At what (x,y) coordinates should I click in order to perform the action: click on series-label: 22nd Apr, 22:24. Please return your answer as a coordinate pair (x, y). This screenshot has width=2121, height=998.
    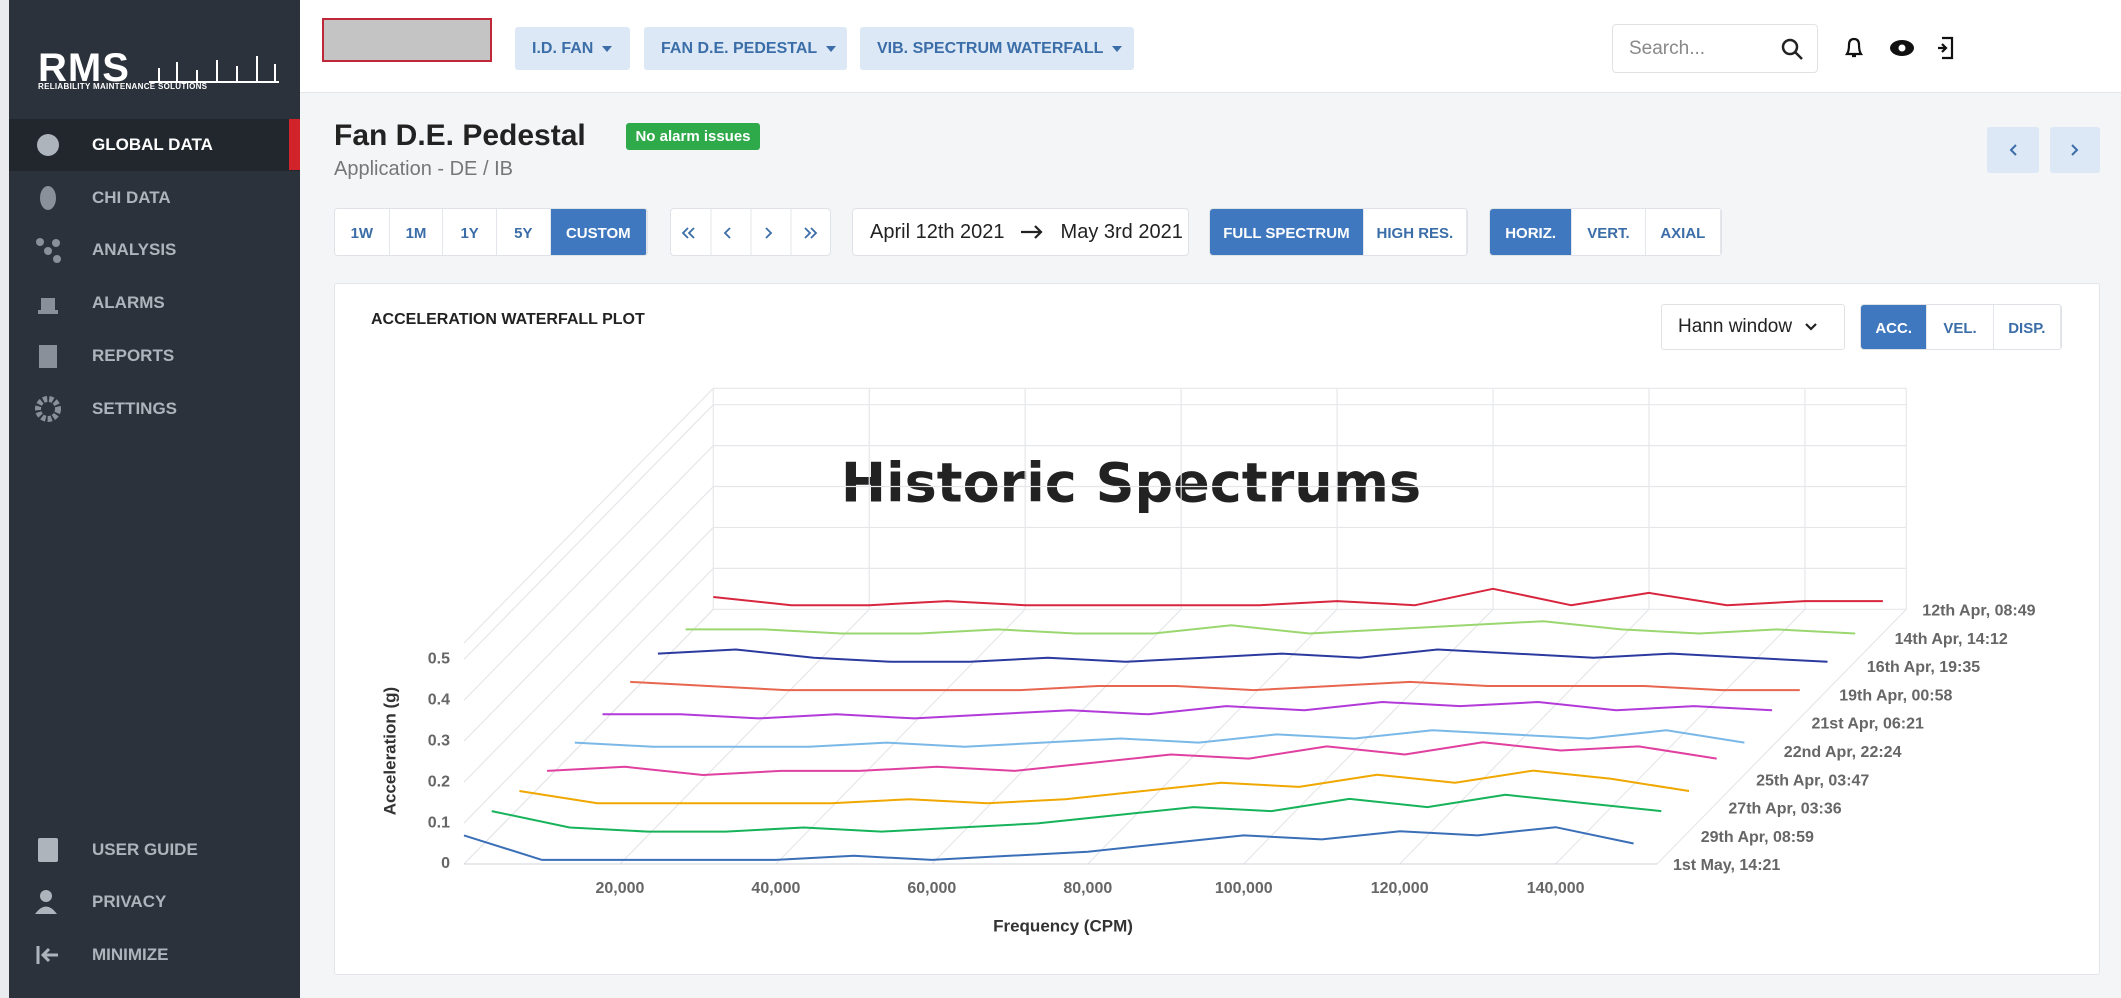
    Looking at the image, I should click on (1843, 752).